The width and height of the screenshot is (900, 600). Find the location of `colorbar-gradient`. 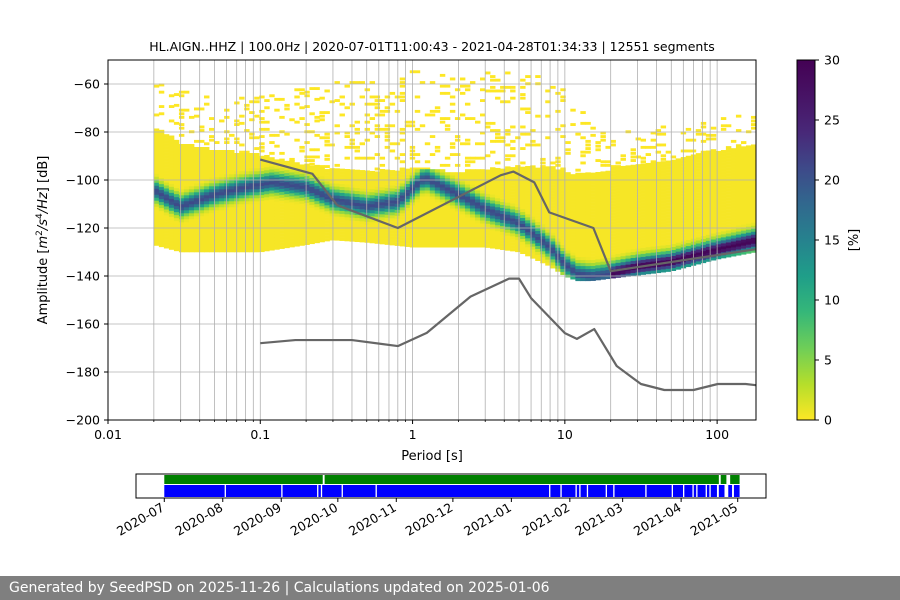

colorbar-gradient is located at coordinates (806, 240).